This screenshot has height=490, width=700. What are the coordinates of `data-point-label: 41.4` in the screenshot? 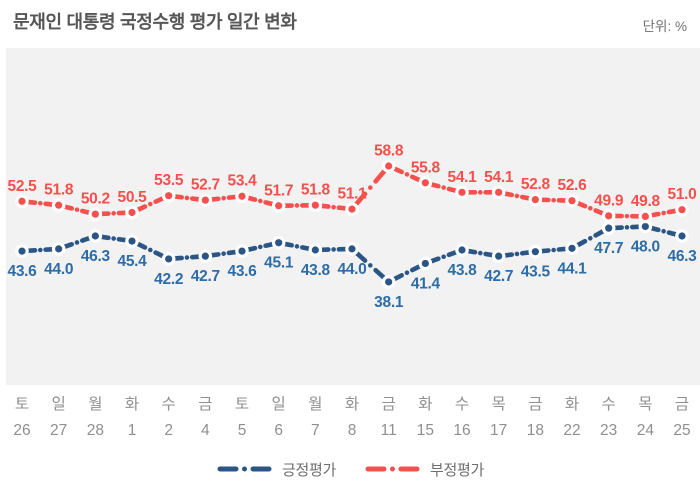 It's located at (426, 283).